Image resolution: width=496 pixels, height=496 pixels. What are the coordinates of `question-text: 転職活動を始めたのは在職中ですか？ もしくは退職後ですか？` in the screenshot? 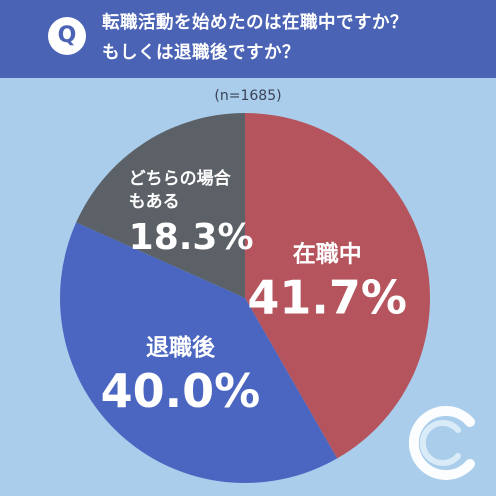 It's located at (297, 38).